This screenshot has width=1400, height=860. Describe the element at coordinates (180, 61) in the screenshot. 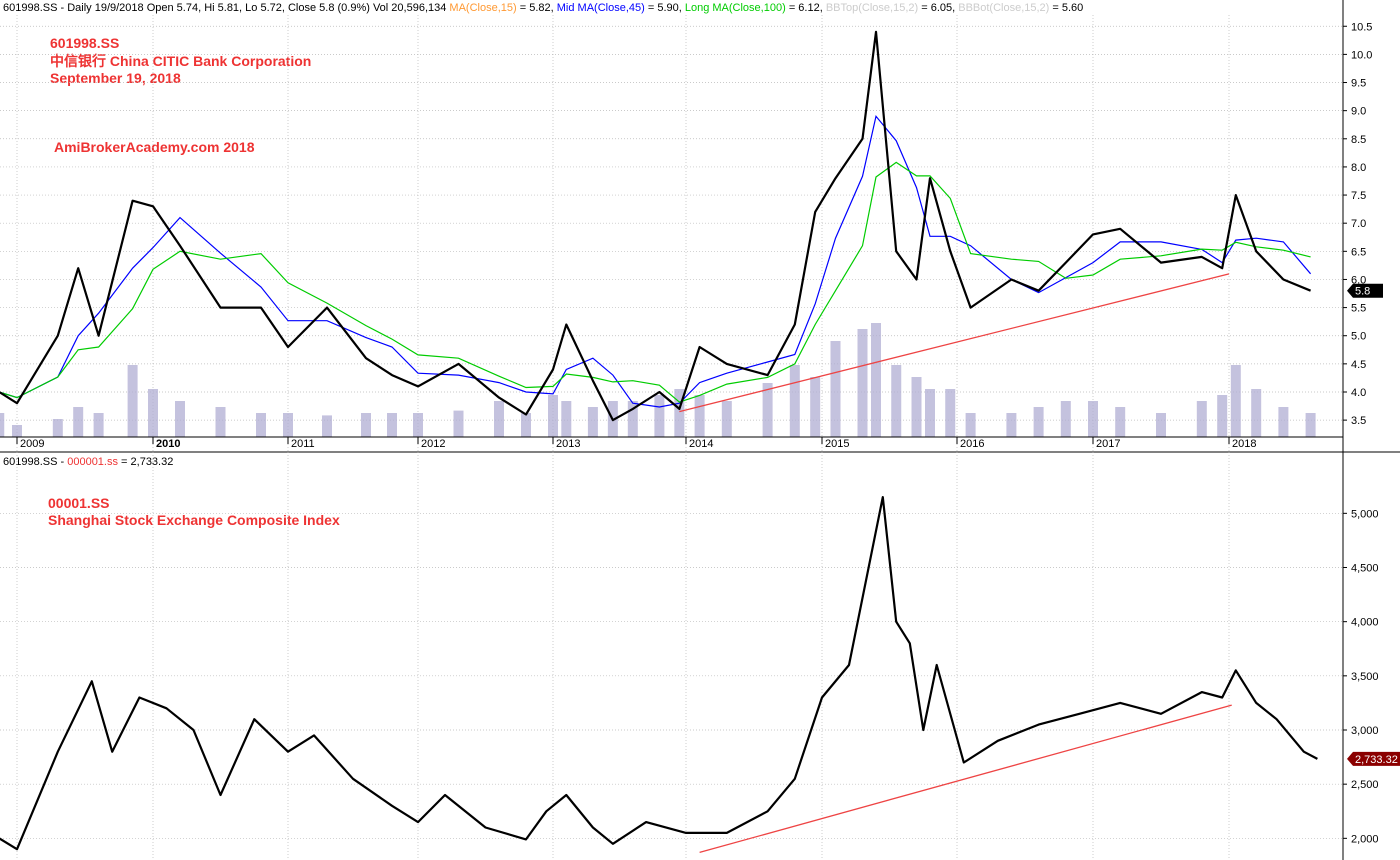

I see `annotation-company: 中信银行 China CITIC Bank Corporation` at that location.